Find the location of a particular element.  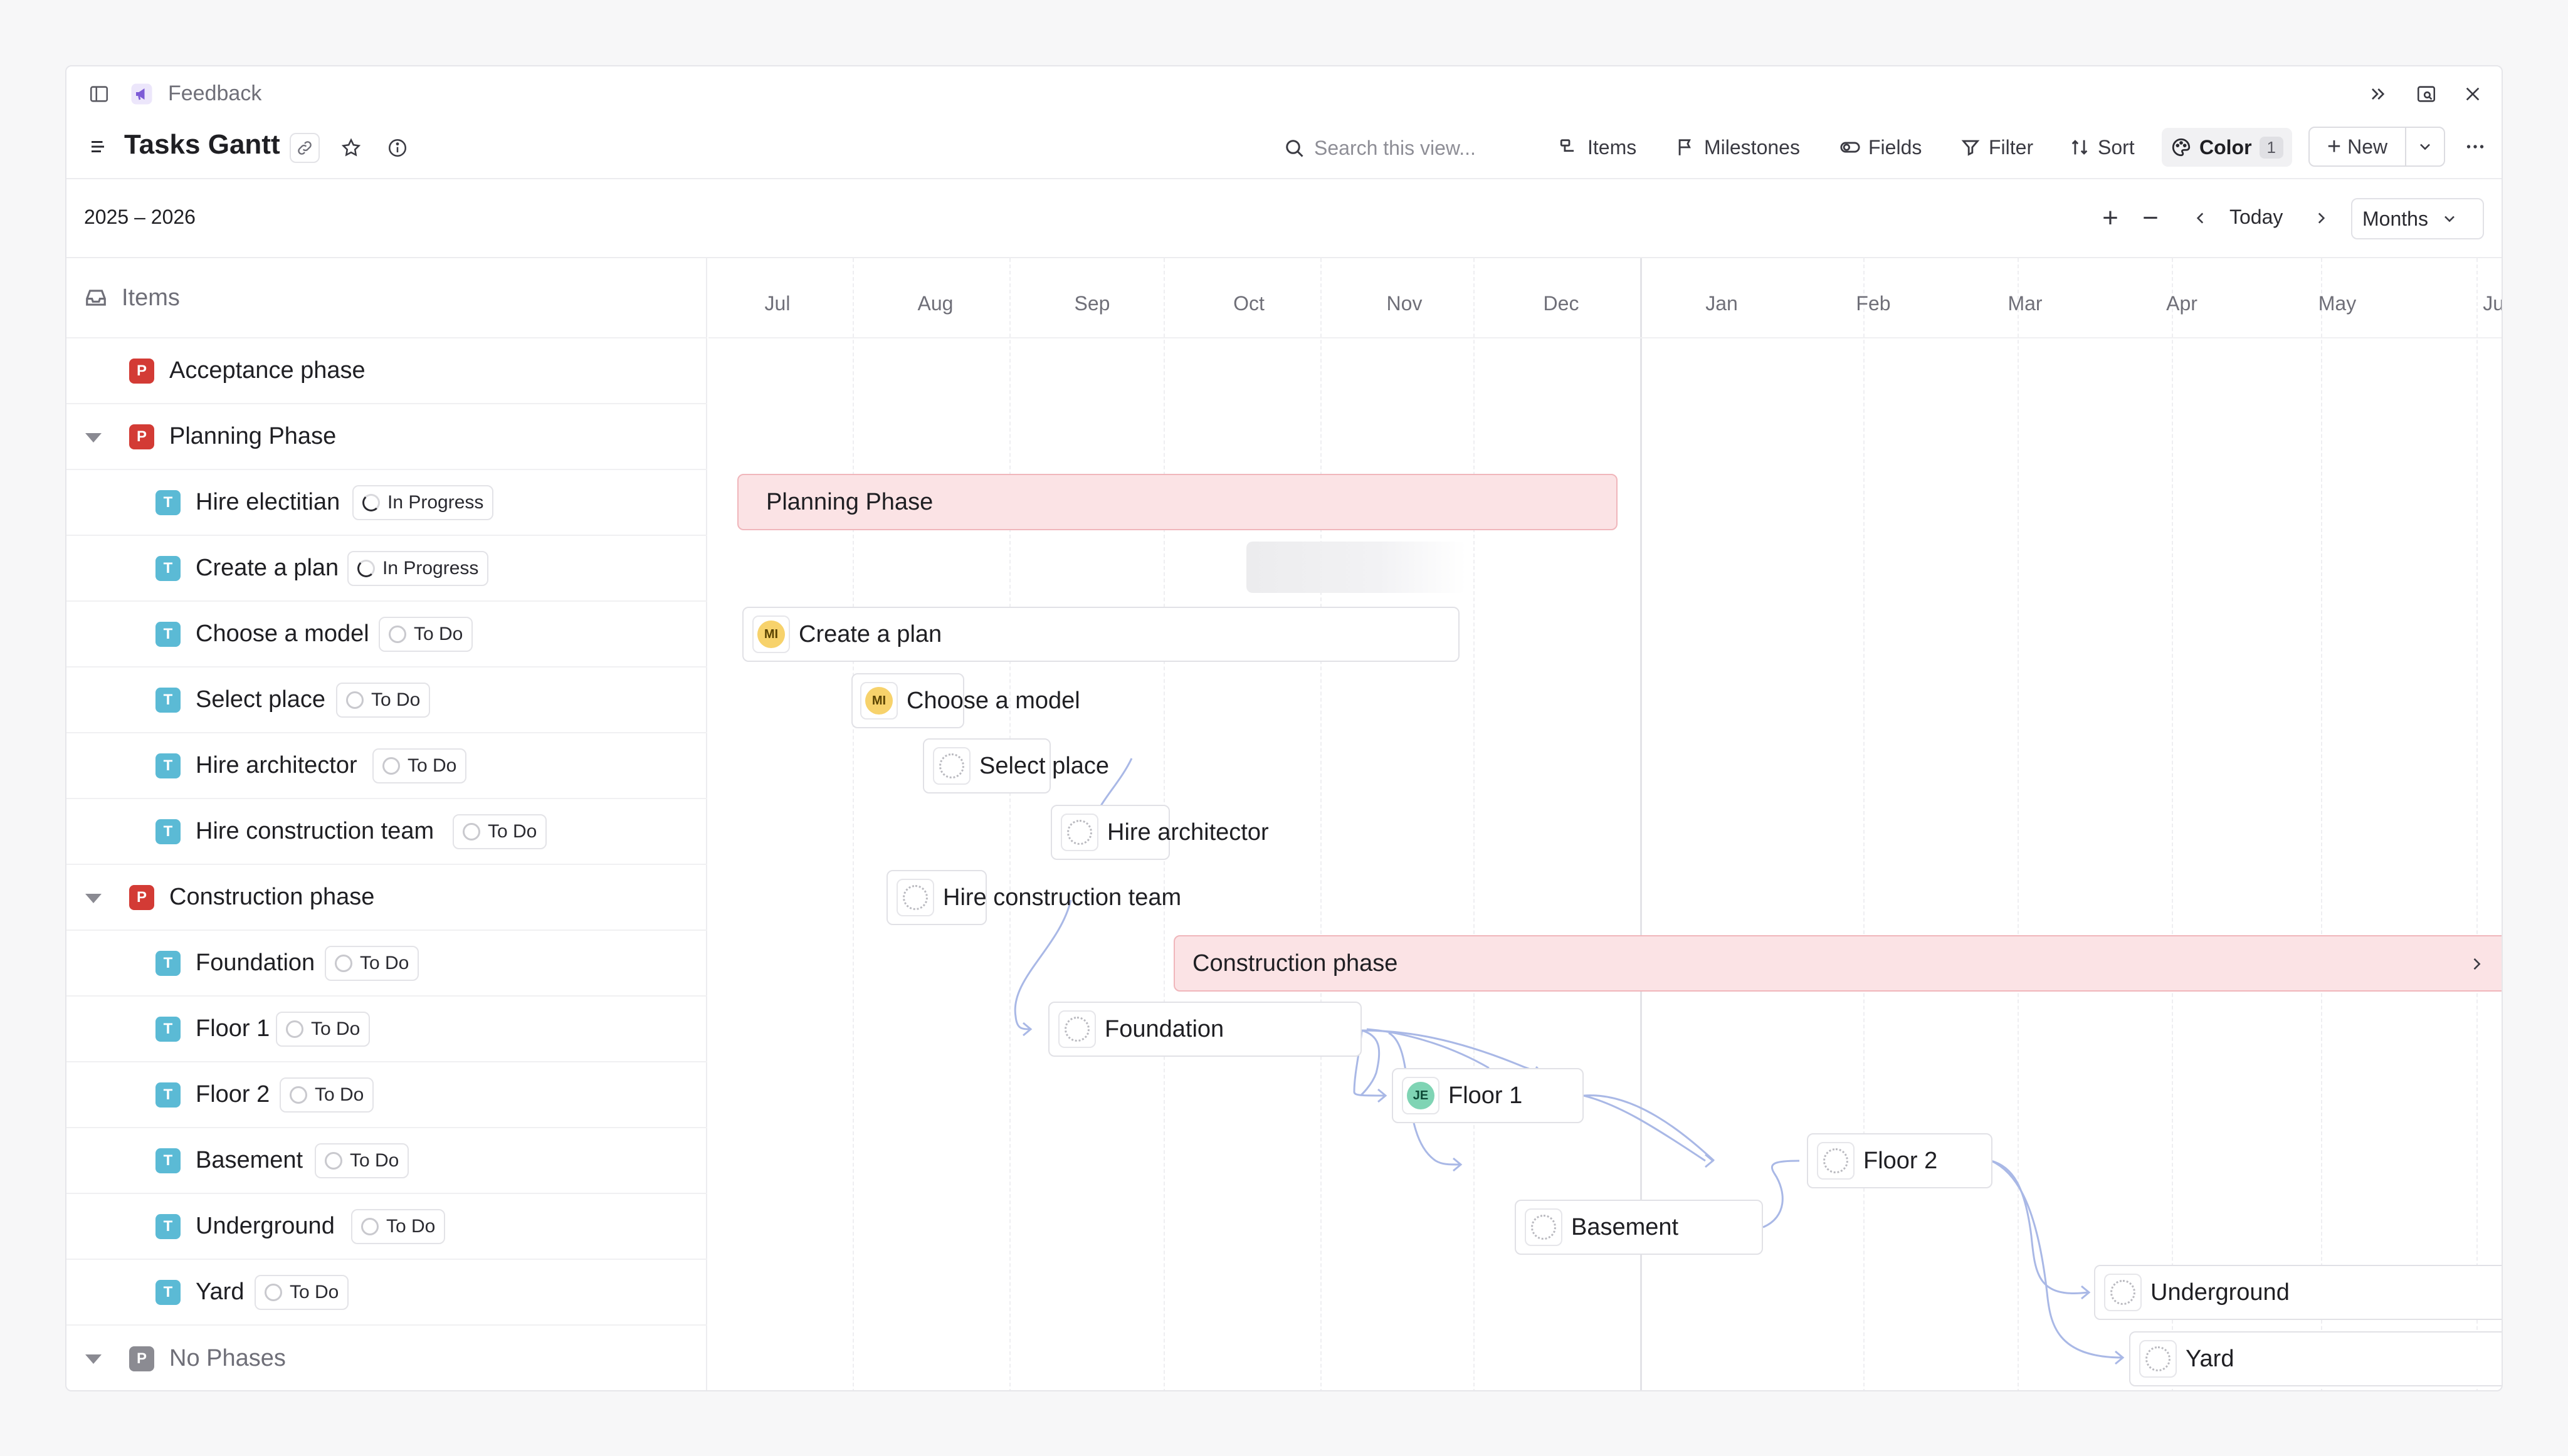

color-button: Color 1 is located at coordinates (2227, 147).